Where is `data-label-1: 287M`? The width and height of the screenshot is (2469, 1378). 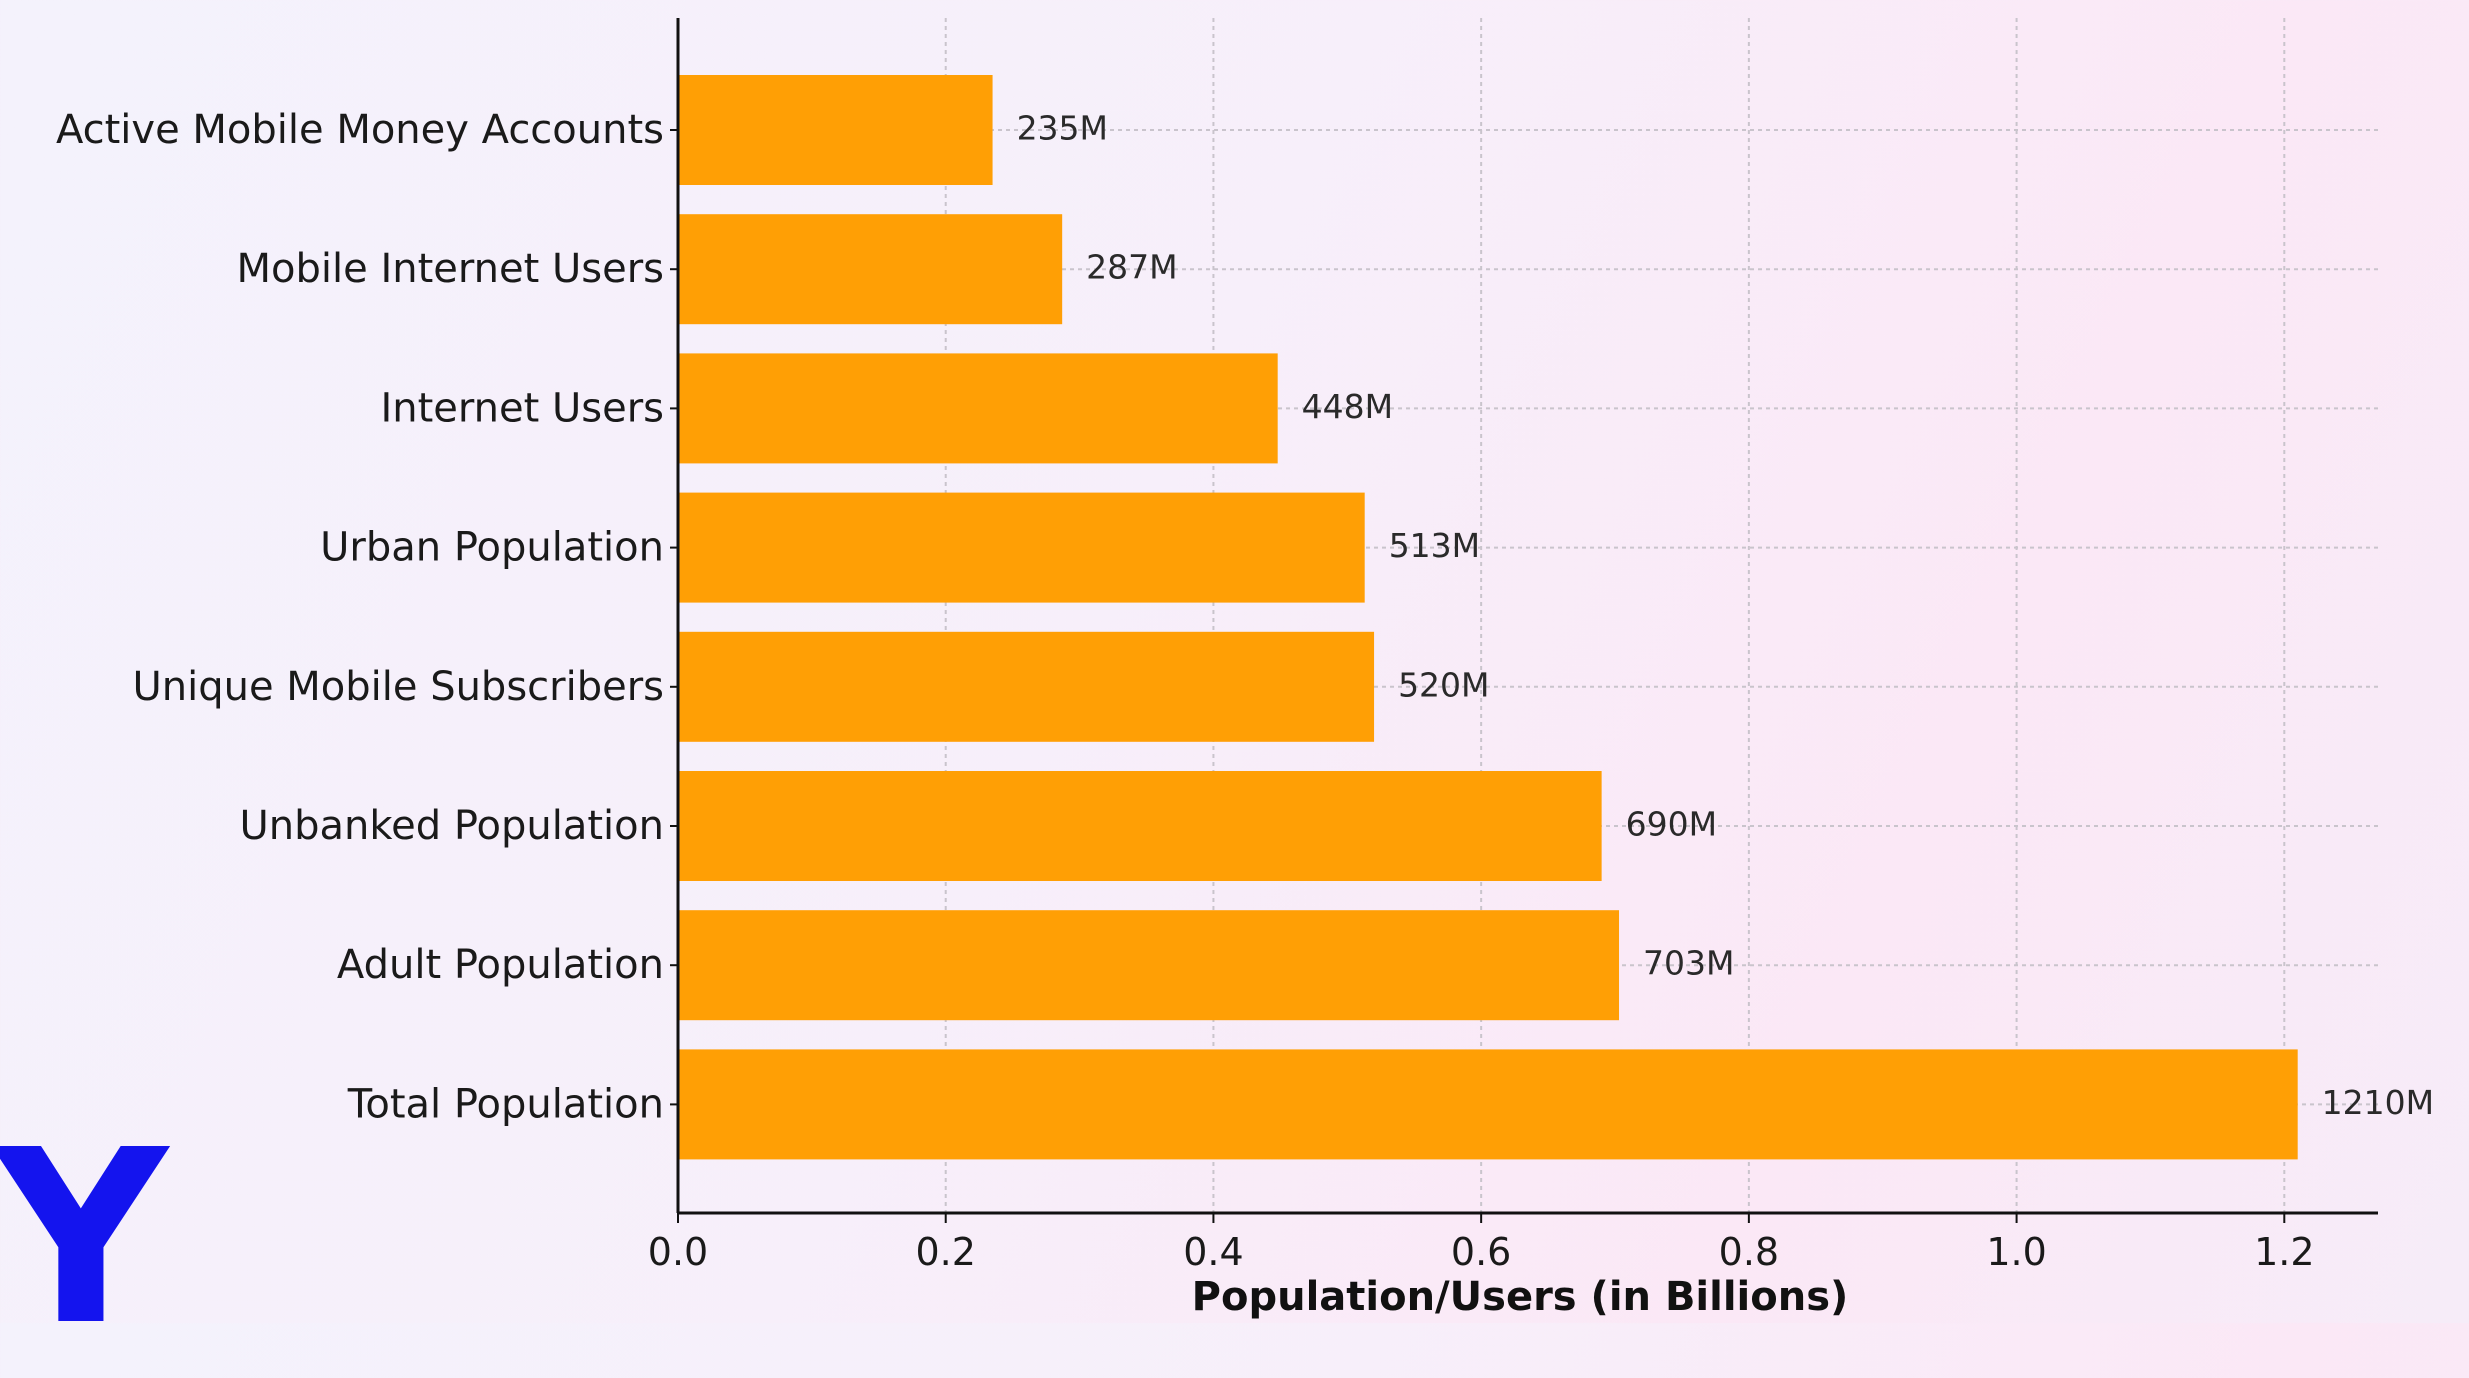 data-label-1: 287M is located at coordinates (1131, 267).